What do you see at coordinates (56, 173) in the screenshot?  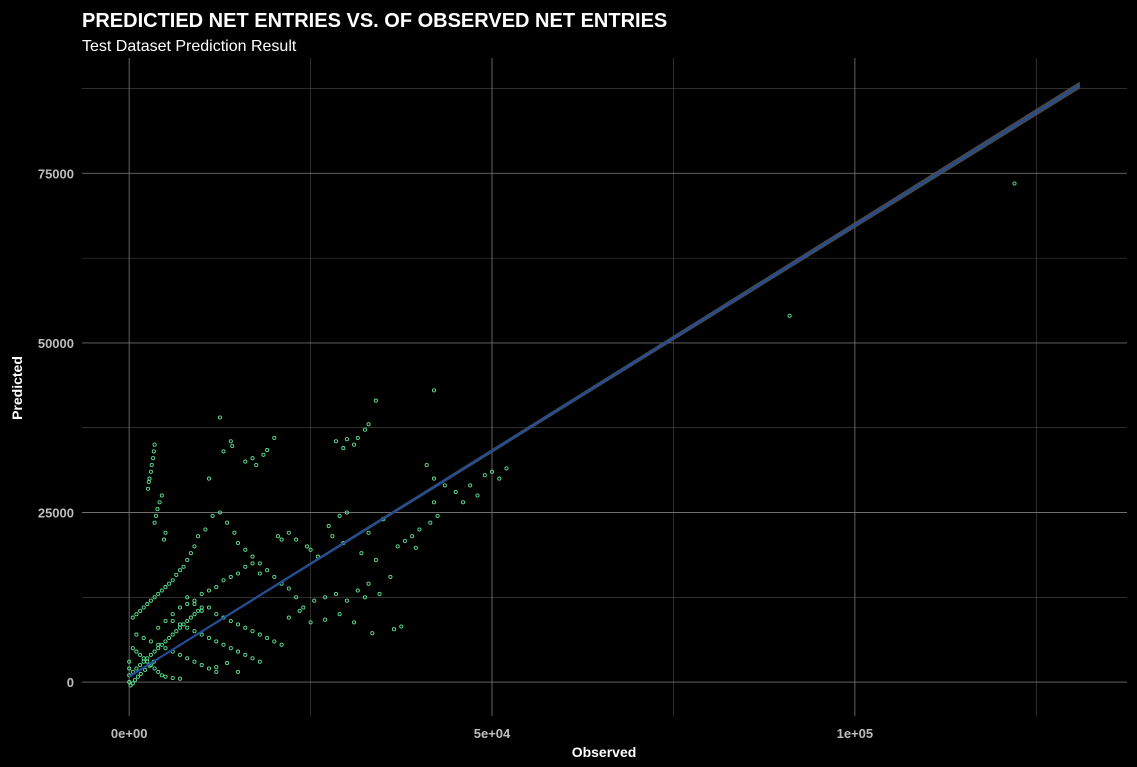 I see `y-tick-label: 75000` at bounding box center [56, 173].